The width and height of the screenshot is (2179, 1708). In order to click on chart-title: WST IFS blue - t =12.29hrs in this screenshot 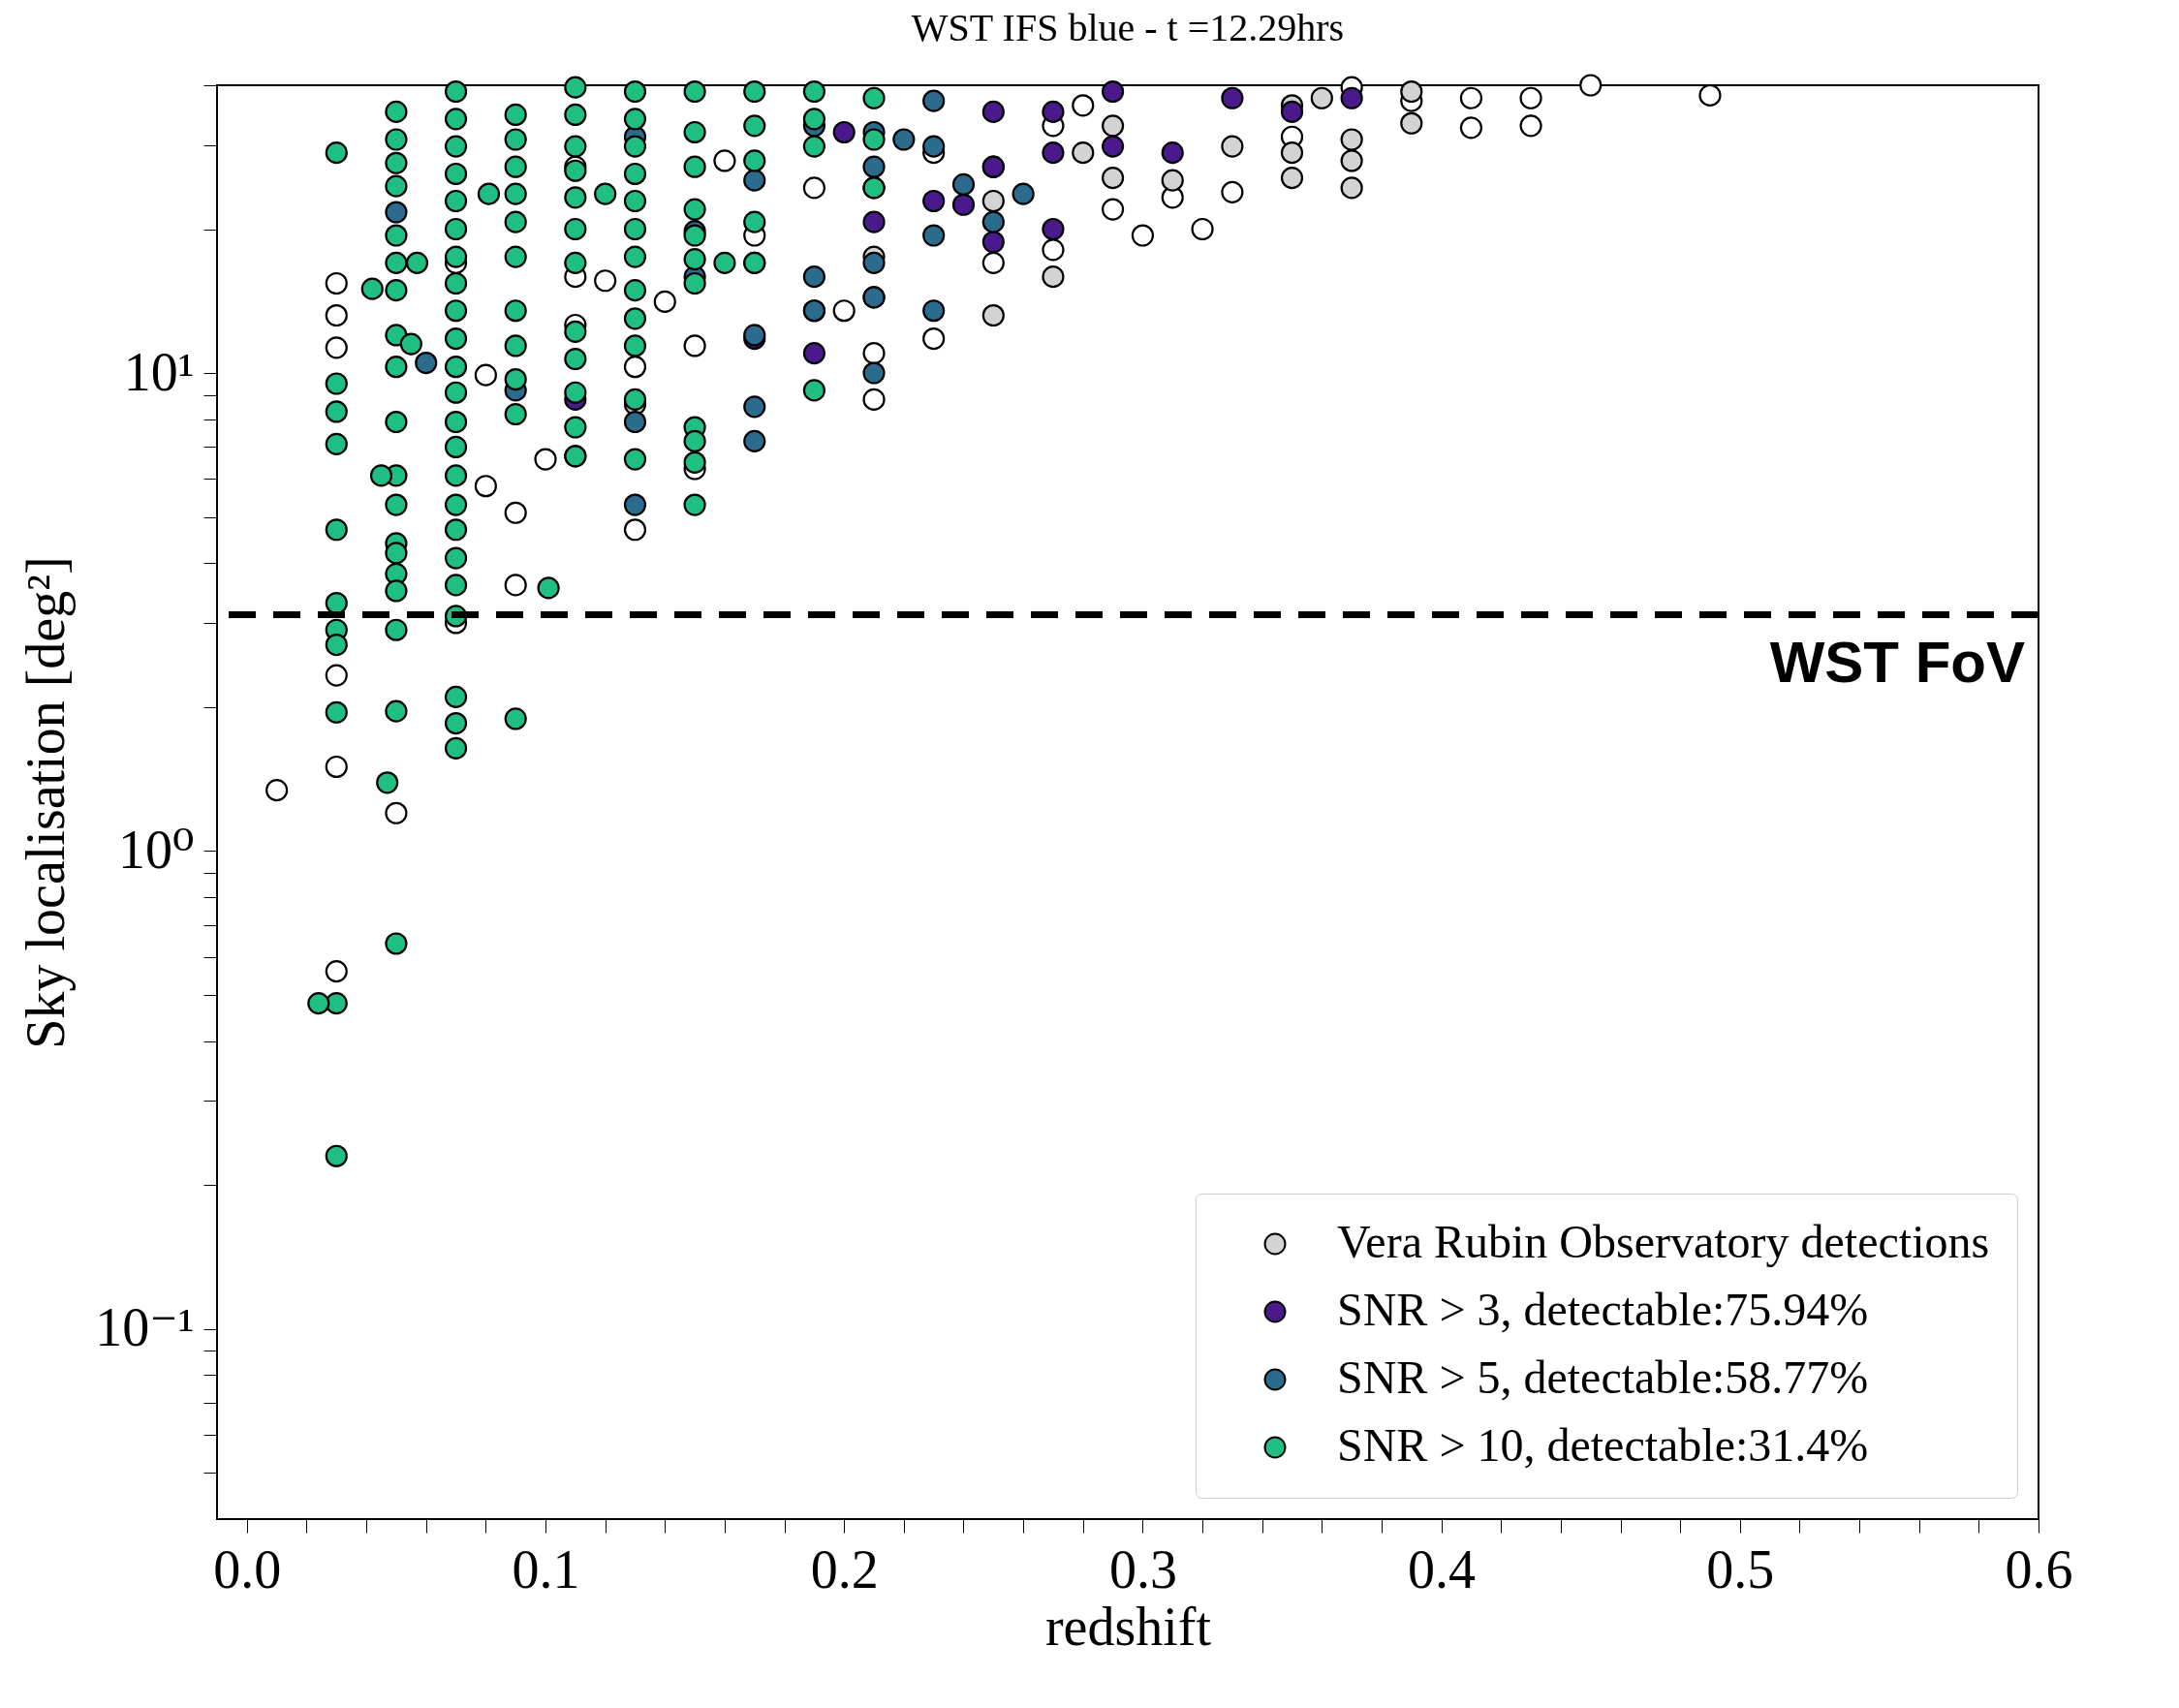, I will do `click(1128, 27)`.